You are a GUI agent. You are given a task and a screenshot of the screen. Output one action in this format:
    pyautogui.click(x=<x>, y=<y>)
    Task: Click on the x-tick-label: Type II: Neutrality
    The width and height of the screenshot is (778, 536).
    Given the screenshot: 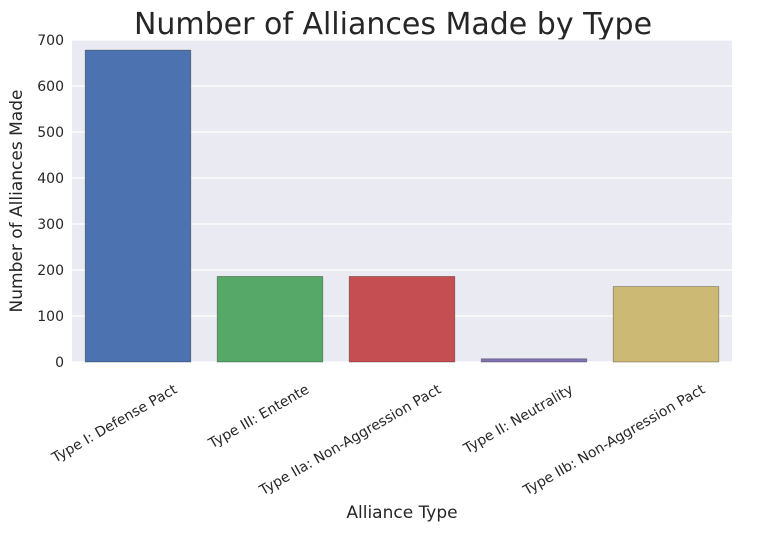 What is the action you would take?
    pyautogui.click(x=518, y=420)
    